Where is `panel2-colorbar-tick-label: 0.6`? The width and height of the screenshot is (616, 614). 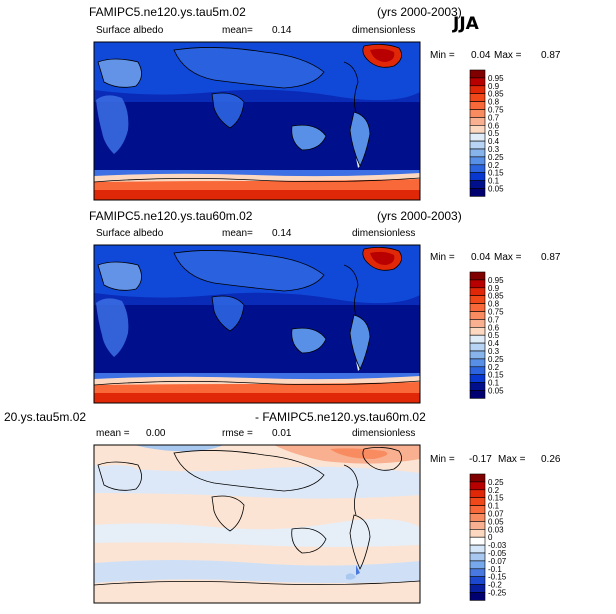
panel2-colorbar-tick-label: 0.6 is located at coordinates (494, 327).